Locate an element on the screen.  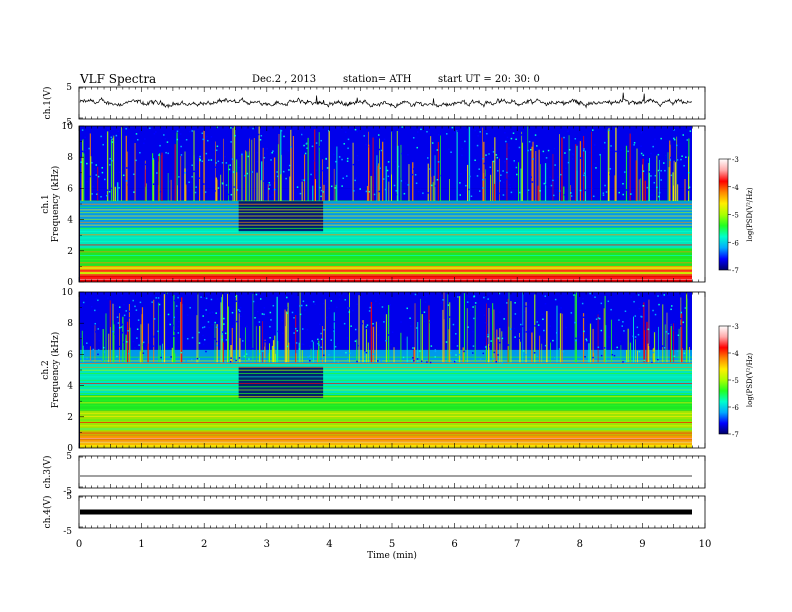
ch2-colorbar-tick-4: -7 is located at coordinates (735, 435).